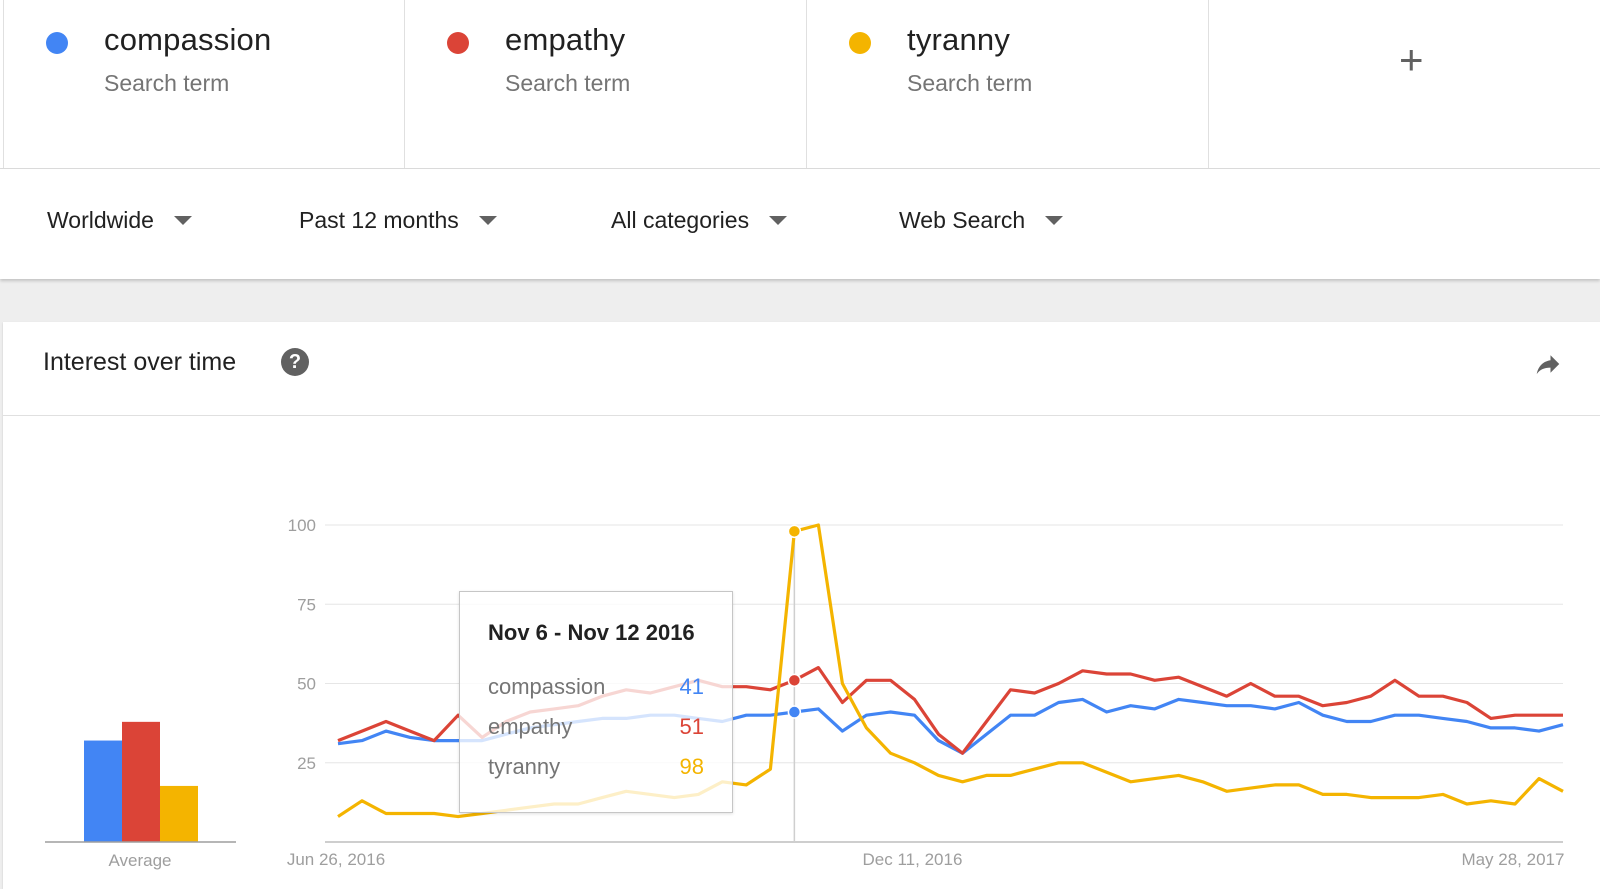  What do you see at coordinates (691, 686) in the screenshot?
I see `tooltip-value: 41` at bounding box center [691, 686].